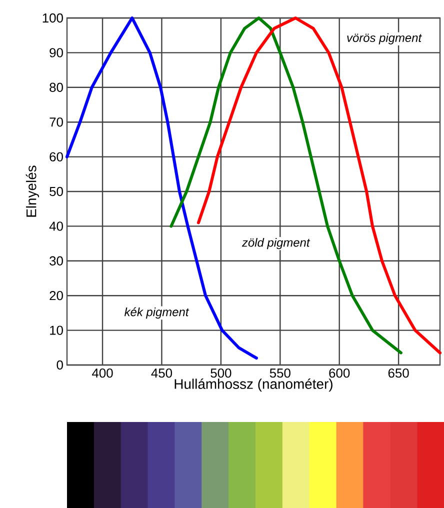 The height and width of the screenshot is (508, 444). Describe the element at coordinates (398, 373) in the screenshot. I see `x-tick-label: 650` at that location.